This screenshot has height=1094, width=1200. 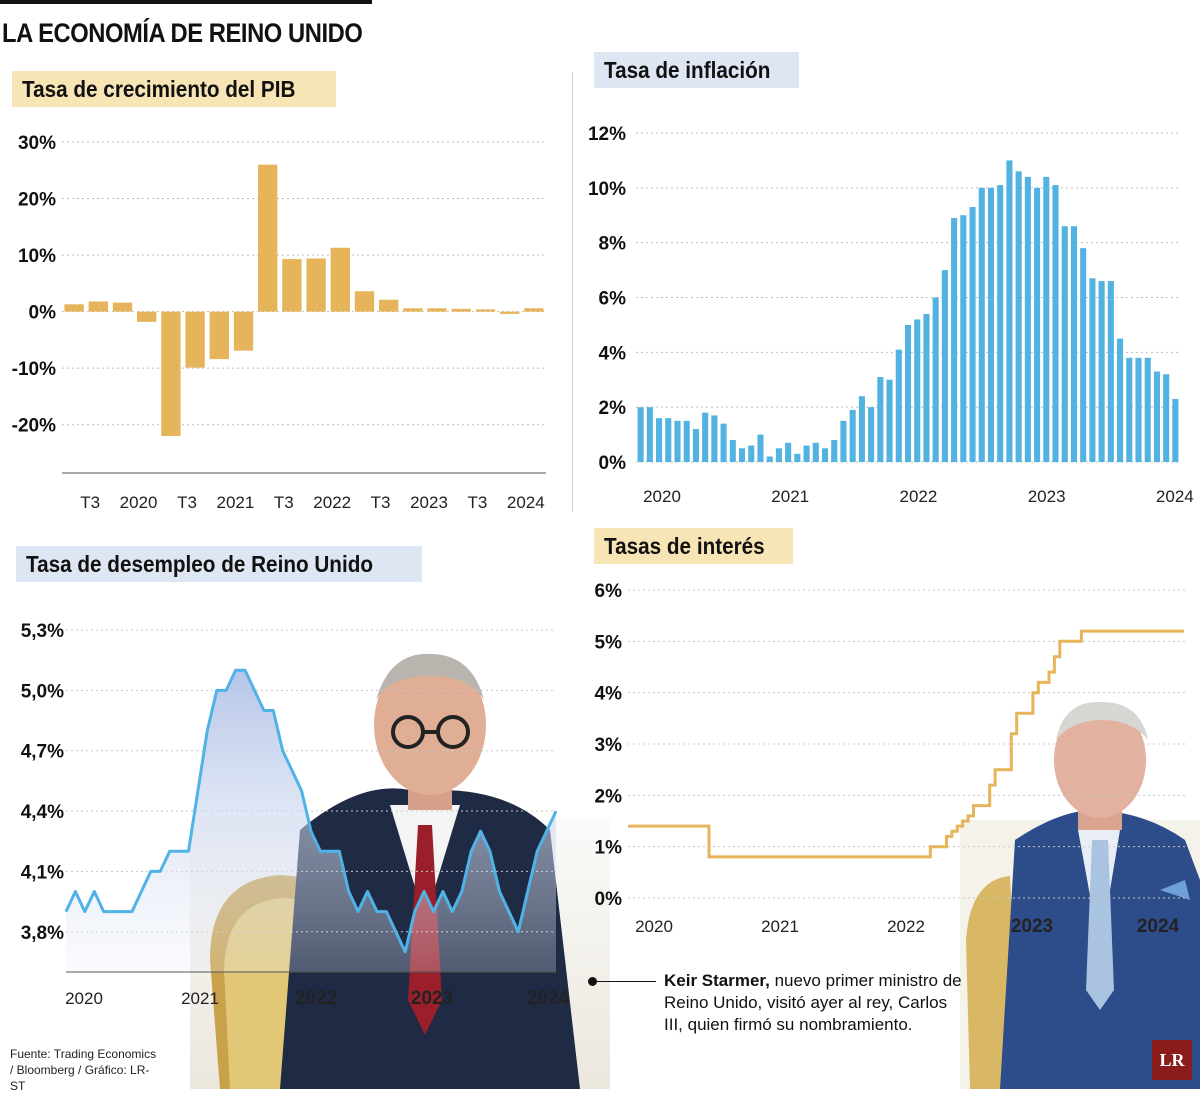 I want to click on interes-ytick: 0%, so click(x=609, y=899).